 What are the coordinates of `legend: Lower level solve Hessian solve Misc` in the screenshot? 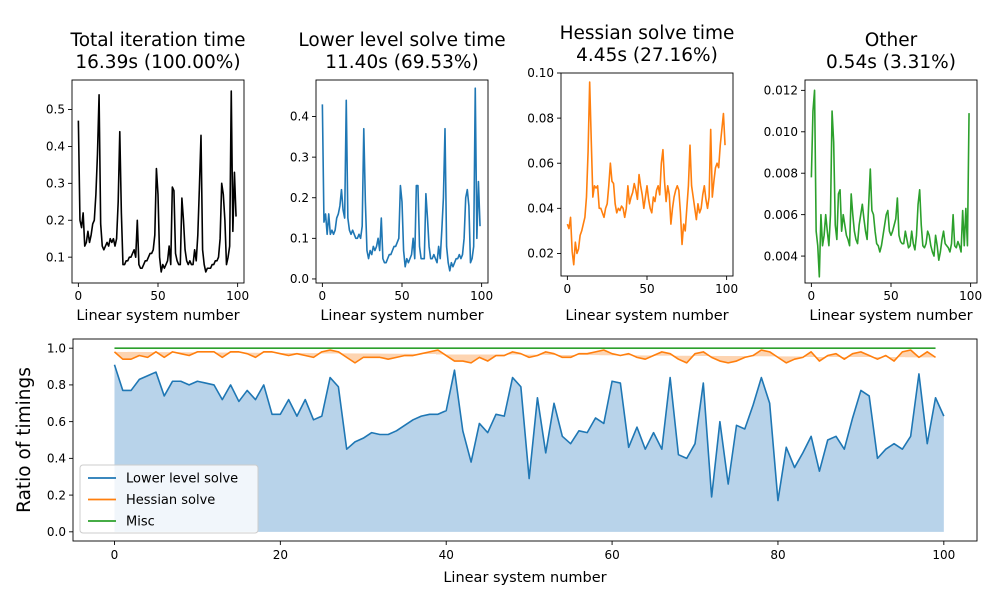 It's located at (169, 499).